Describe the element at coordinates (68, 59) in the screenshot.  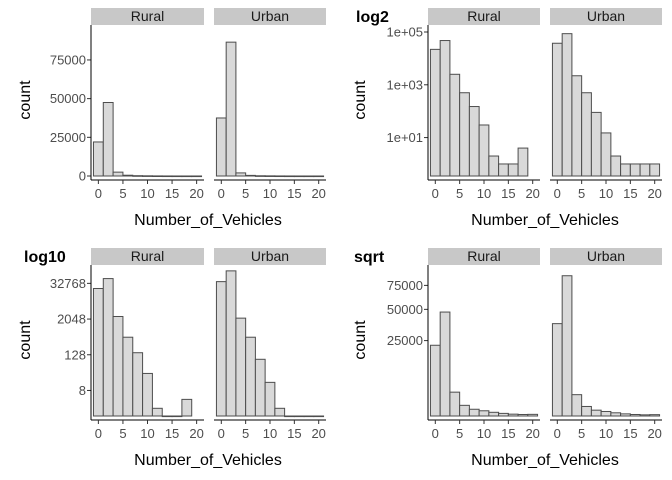
I see `y-tick-label: 75000` at that location.